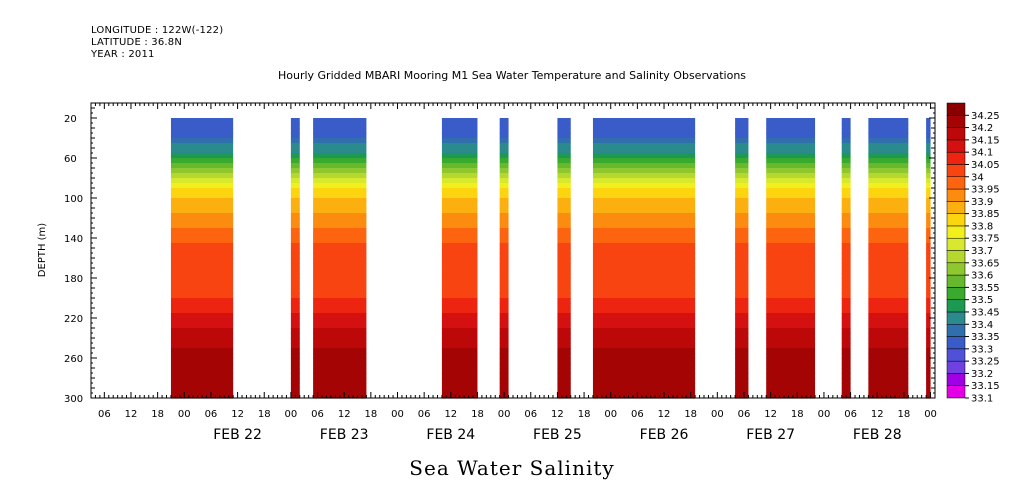  What do you see at coordinates (370, 414) in the screenshot?
I see `x-hour-label: 18` at bounding box center [370, 414].